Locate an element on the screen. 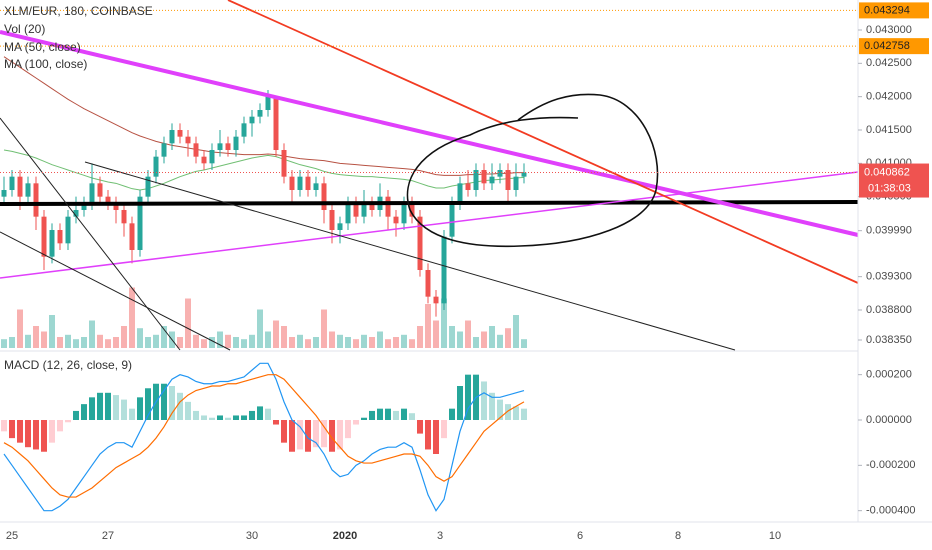 The height and width of the screenshot is (550, 932). legend-entry: MA (100, close) is located at coordinates (45, 64).